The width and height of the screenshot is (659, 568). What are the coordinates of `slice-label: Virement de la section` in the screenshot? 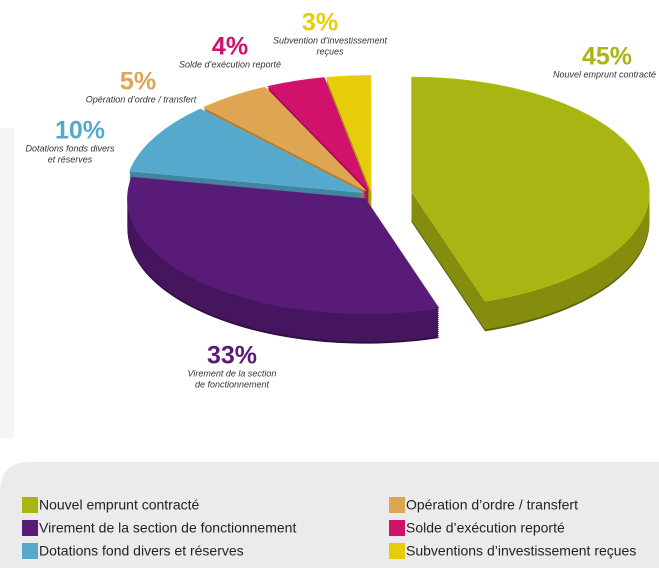 It's located at (232, 373).